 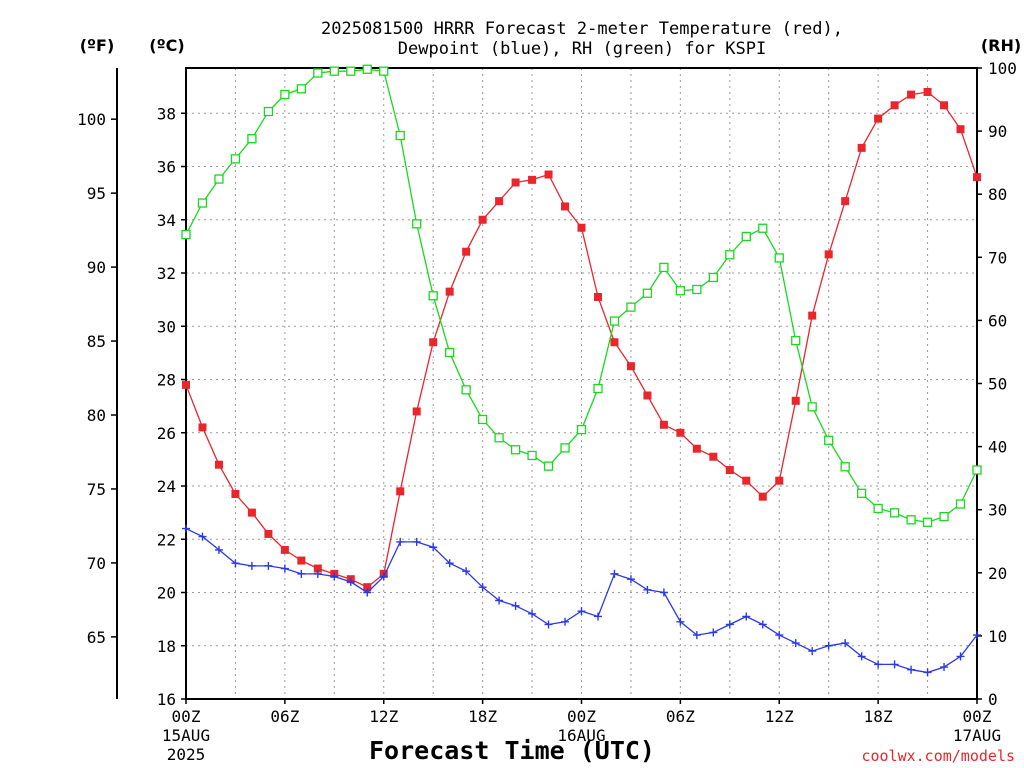 I want to click on fahrenheit-tick-label: 75, so click(x=96, y=489).